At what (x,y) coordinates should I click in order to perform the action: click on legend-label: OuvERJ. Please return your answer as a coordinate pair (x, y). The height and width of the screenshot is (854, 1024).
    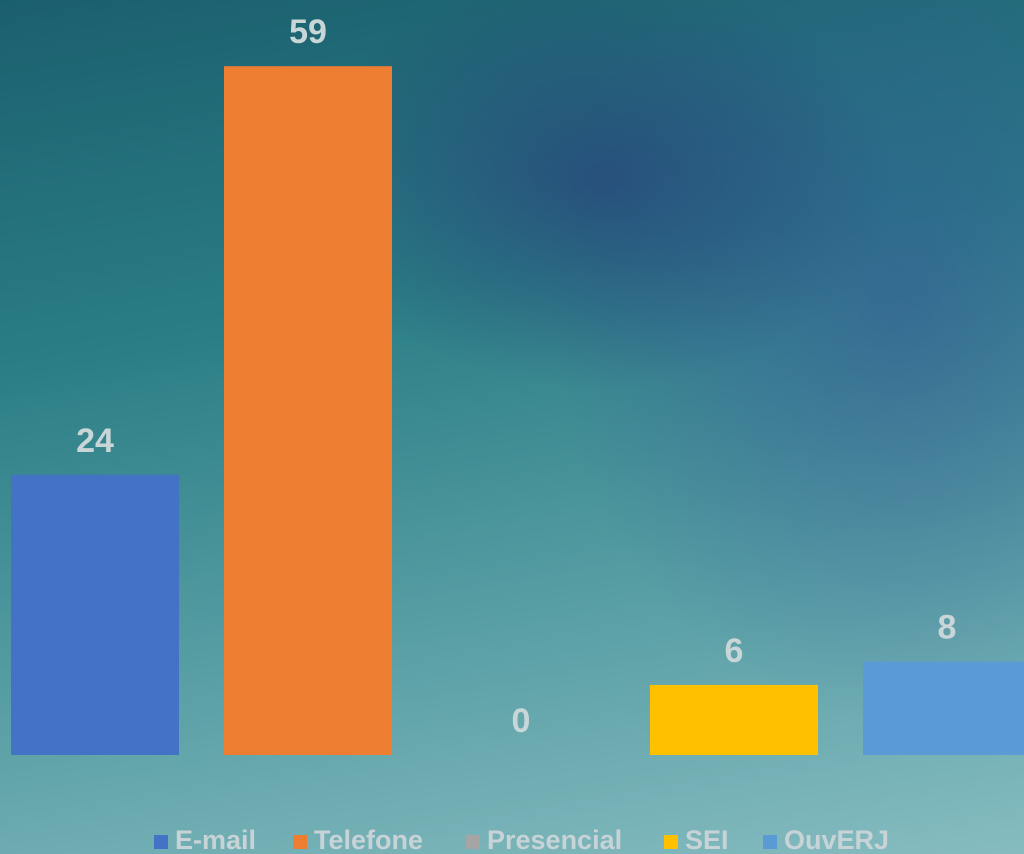
    Looking at the image, I should click on (836, 839).